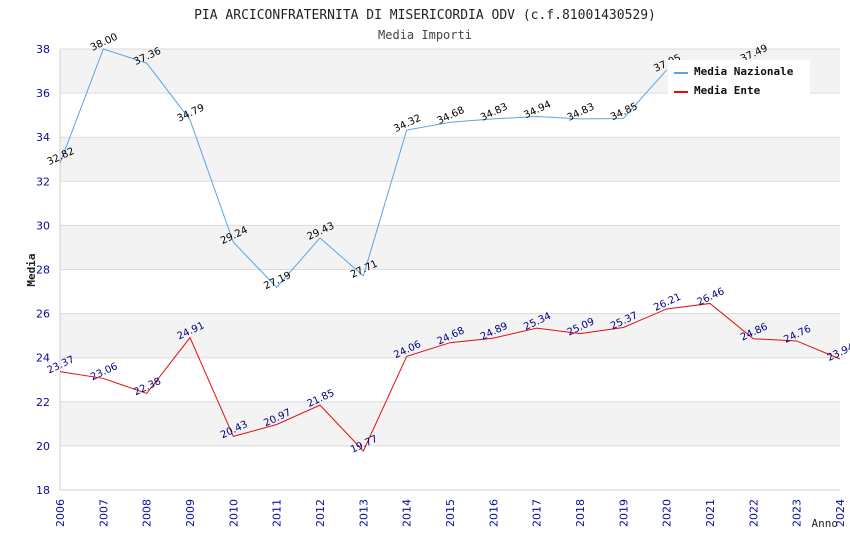  What do you see at coordinates (493, 513) in the screenshot?
I see `x-tick-label: 2016` at bounding box center [493, 513].